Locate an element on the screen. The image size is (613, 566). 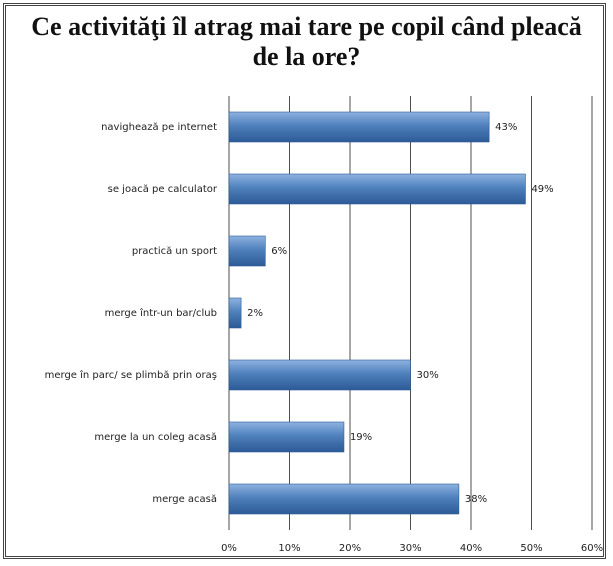
x-tick-label: 40% is located at coordinates (471, 548).